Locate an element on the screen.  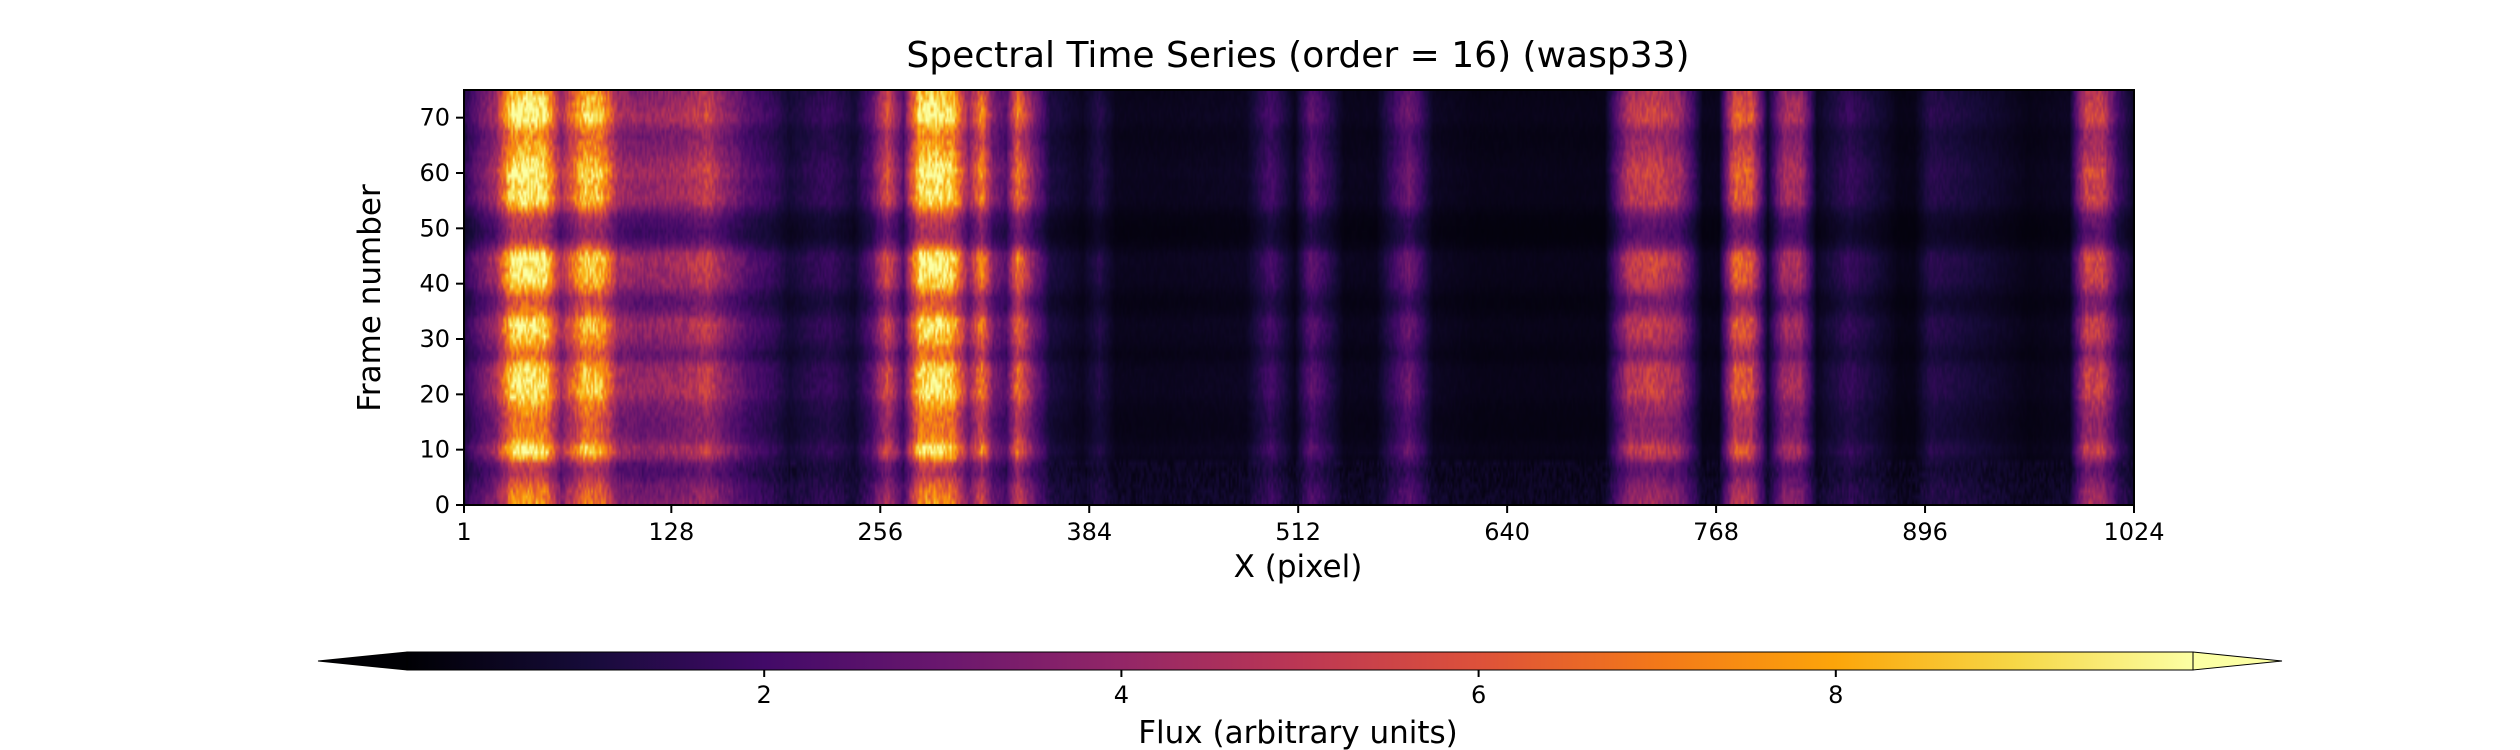
x-axis-ticks: 1 128 256 384 512 640 768 896 1024 is located at coordinates (1310, 525).